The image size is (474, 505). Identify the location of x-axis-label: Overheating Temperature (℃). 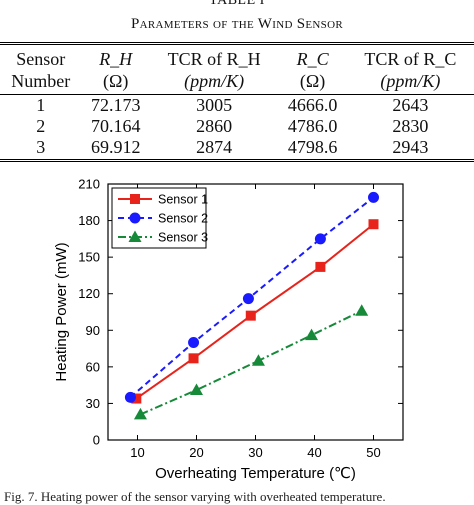
(255, 473).